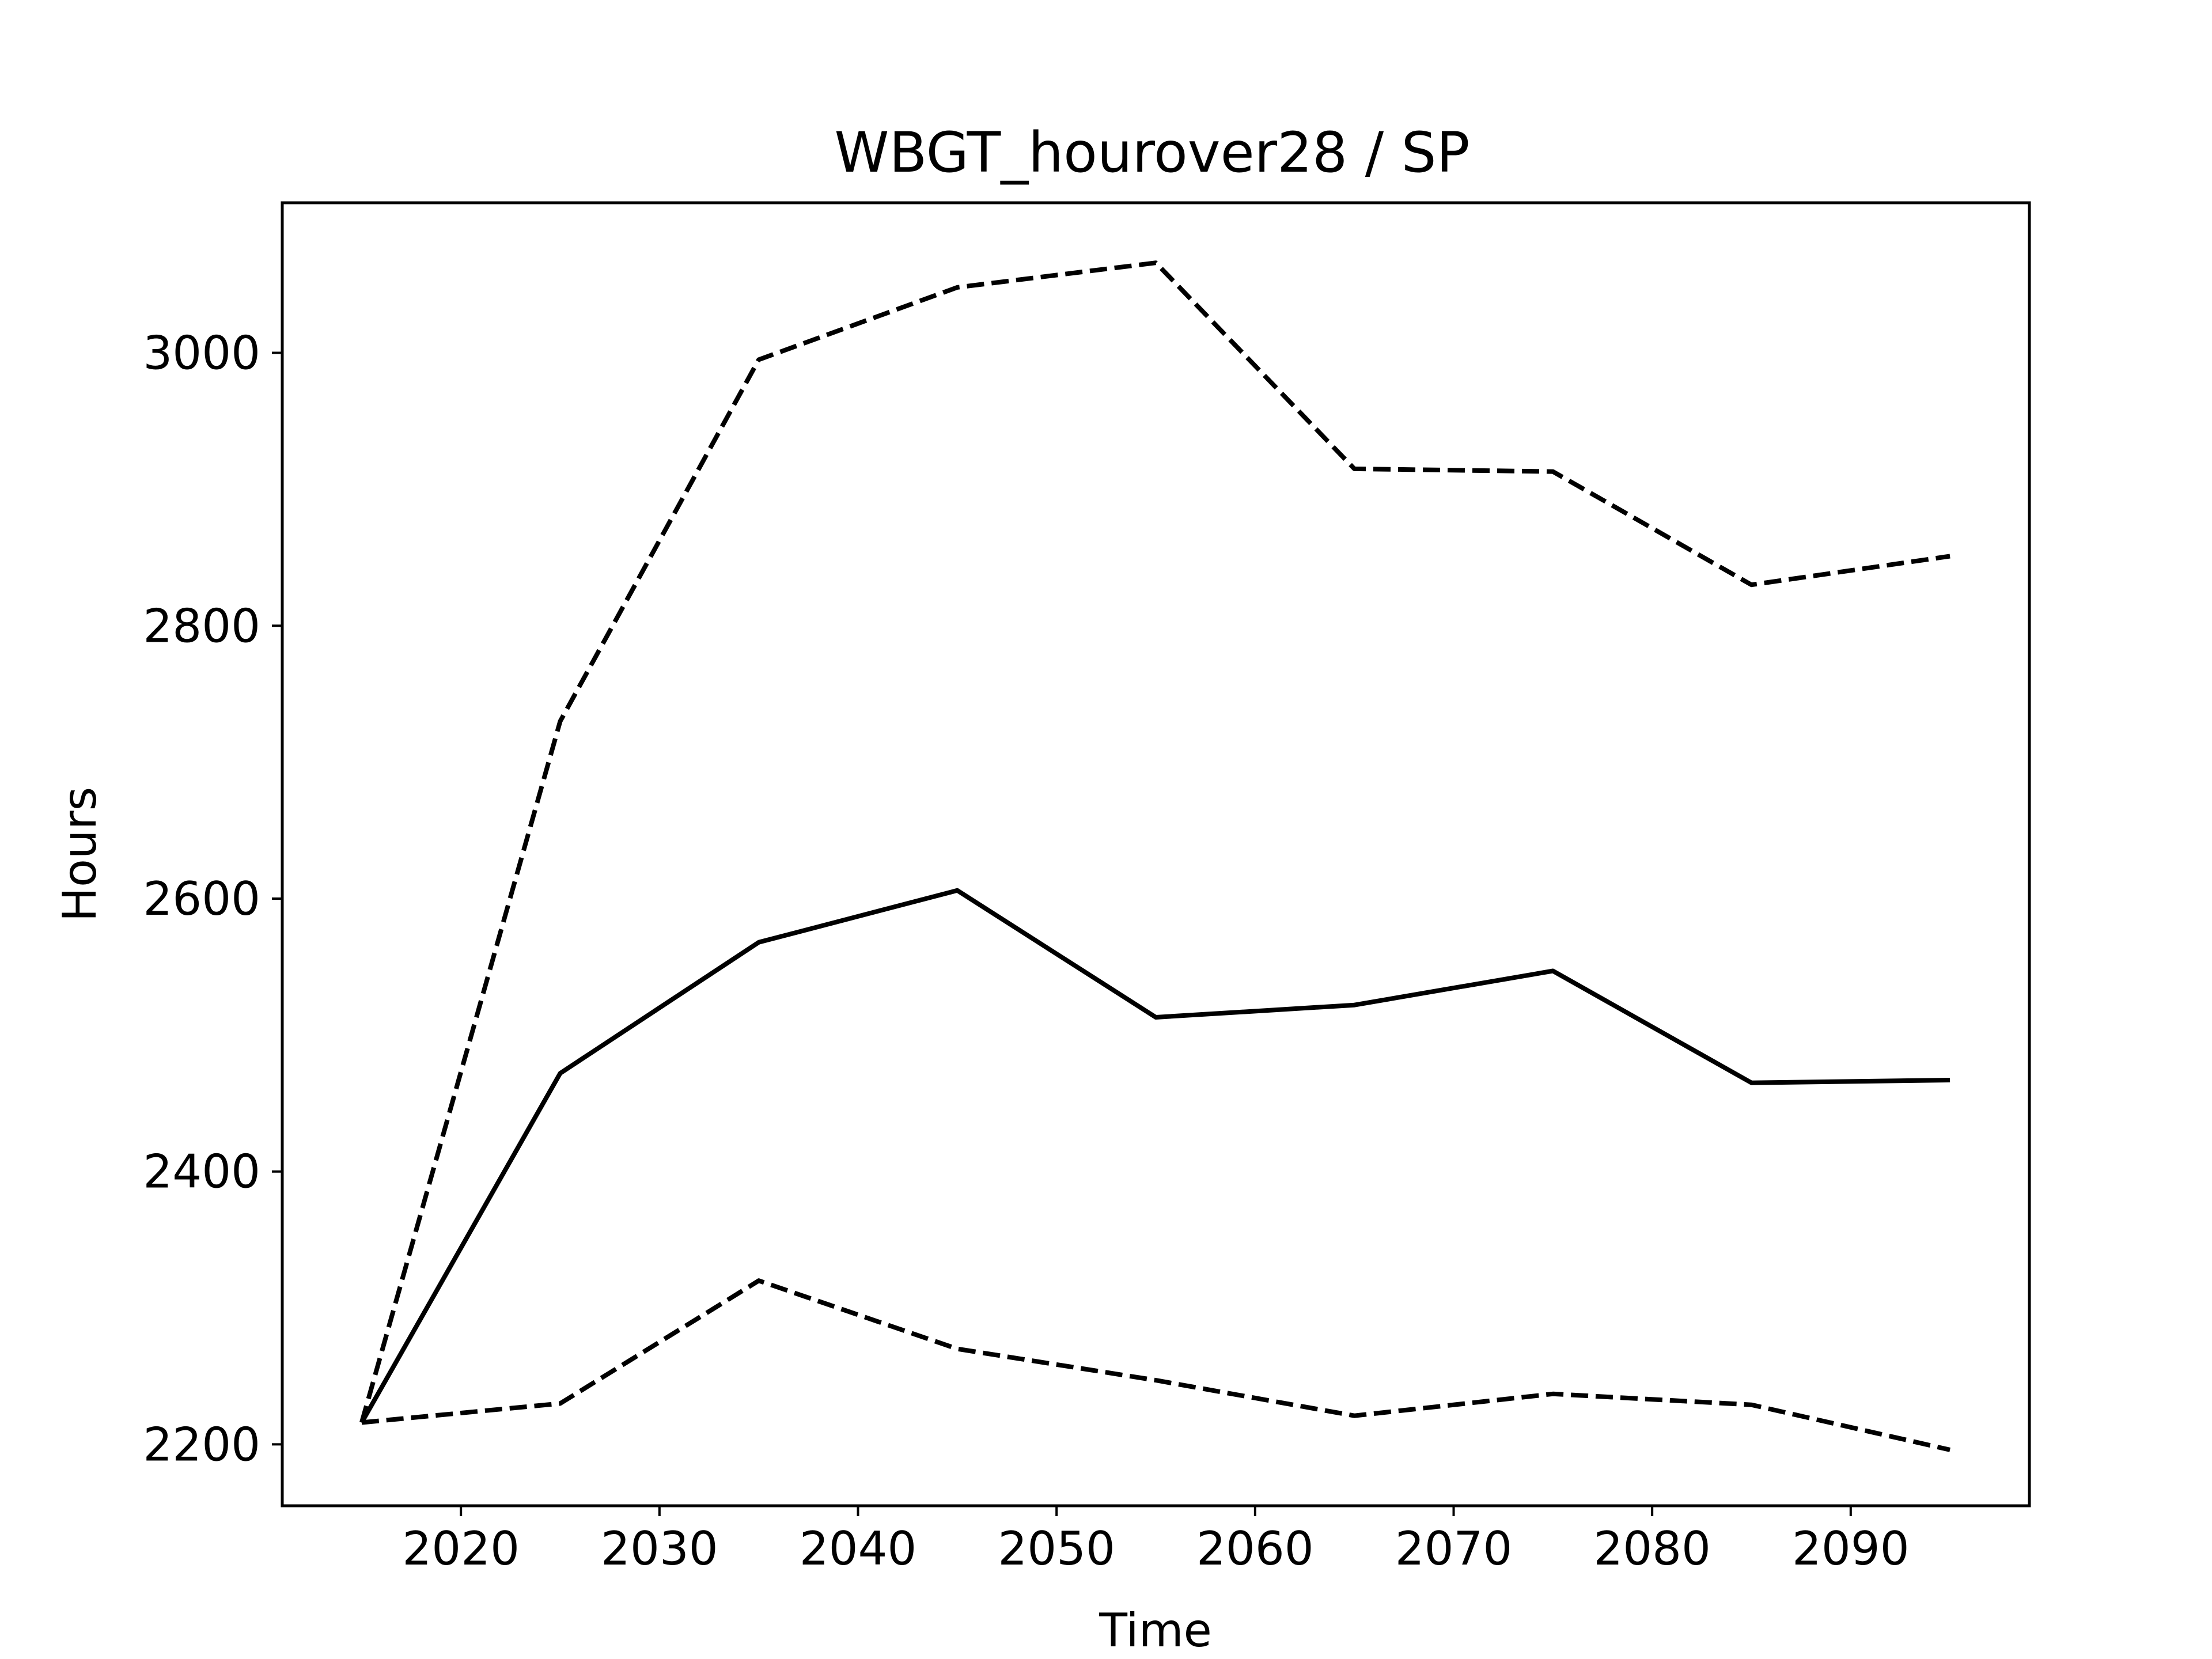 The width and height of the screenshot is (2212, 1659). Describe the element at coordinates (201, 626) in the screenshot. I see `y-tick-label: 2800` at that location.